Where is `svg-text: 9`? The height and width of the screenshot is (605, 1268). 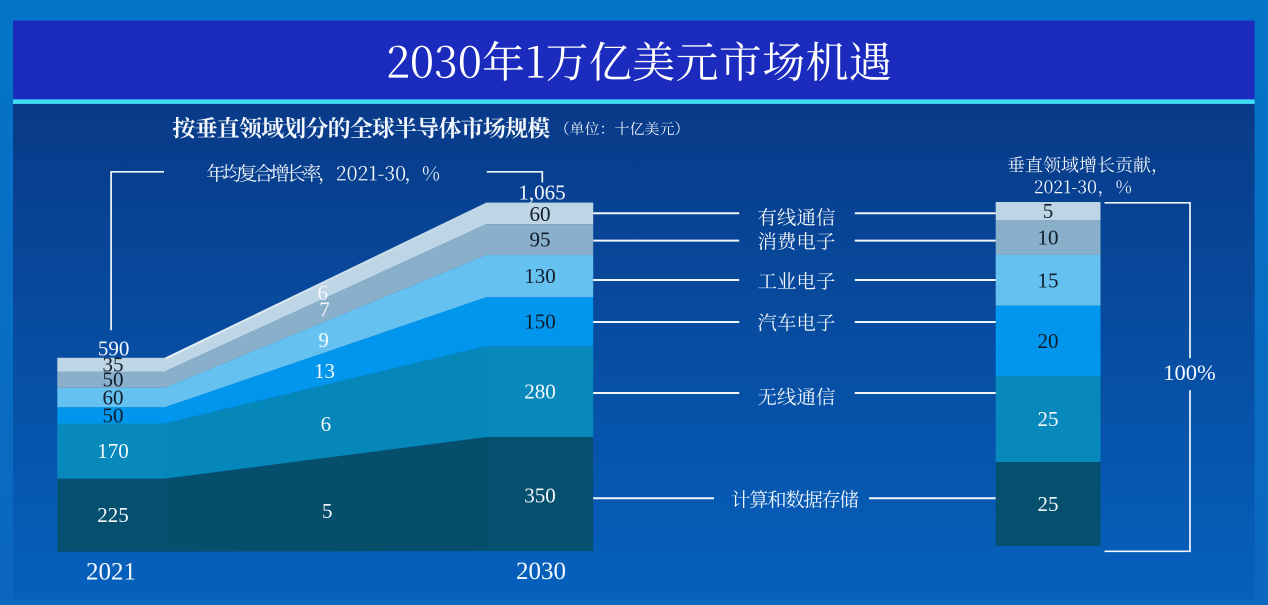
svg-text: 9 is located at coordinates (323, 340).